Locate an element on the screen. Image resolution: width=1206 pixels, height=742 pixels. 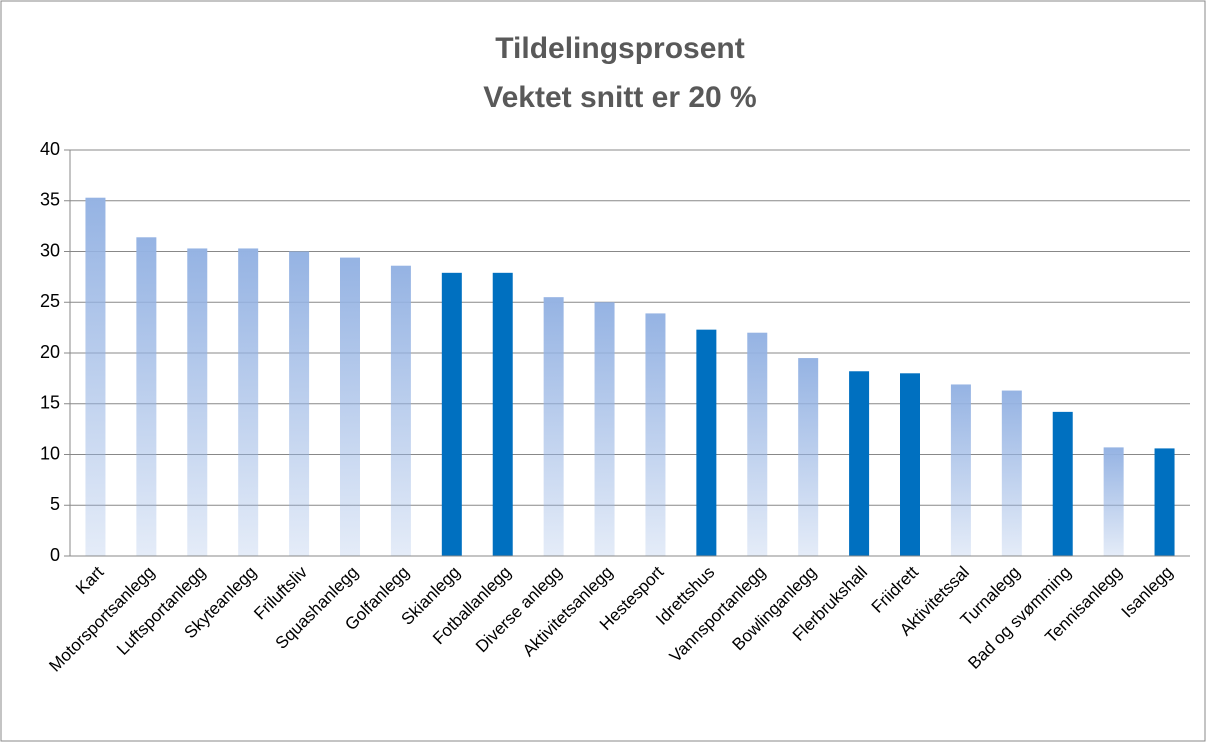
y-tick-label: 5 is located at coordinates (55, 504).